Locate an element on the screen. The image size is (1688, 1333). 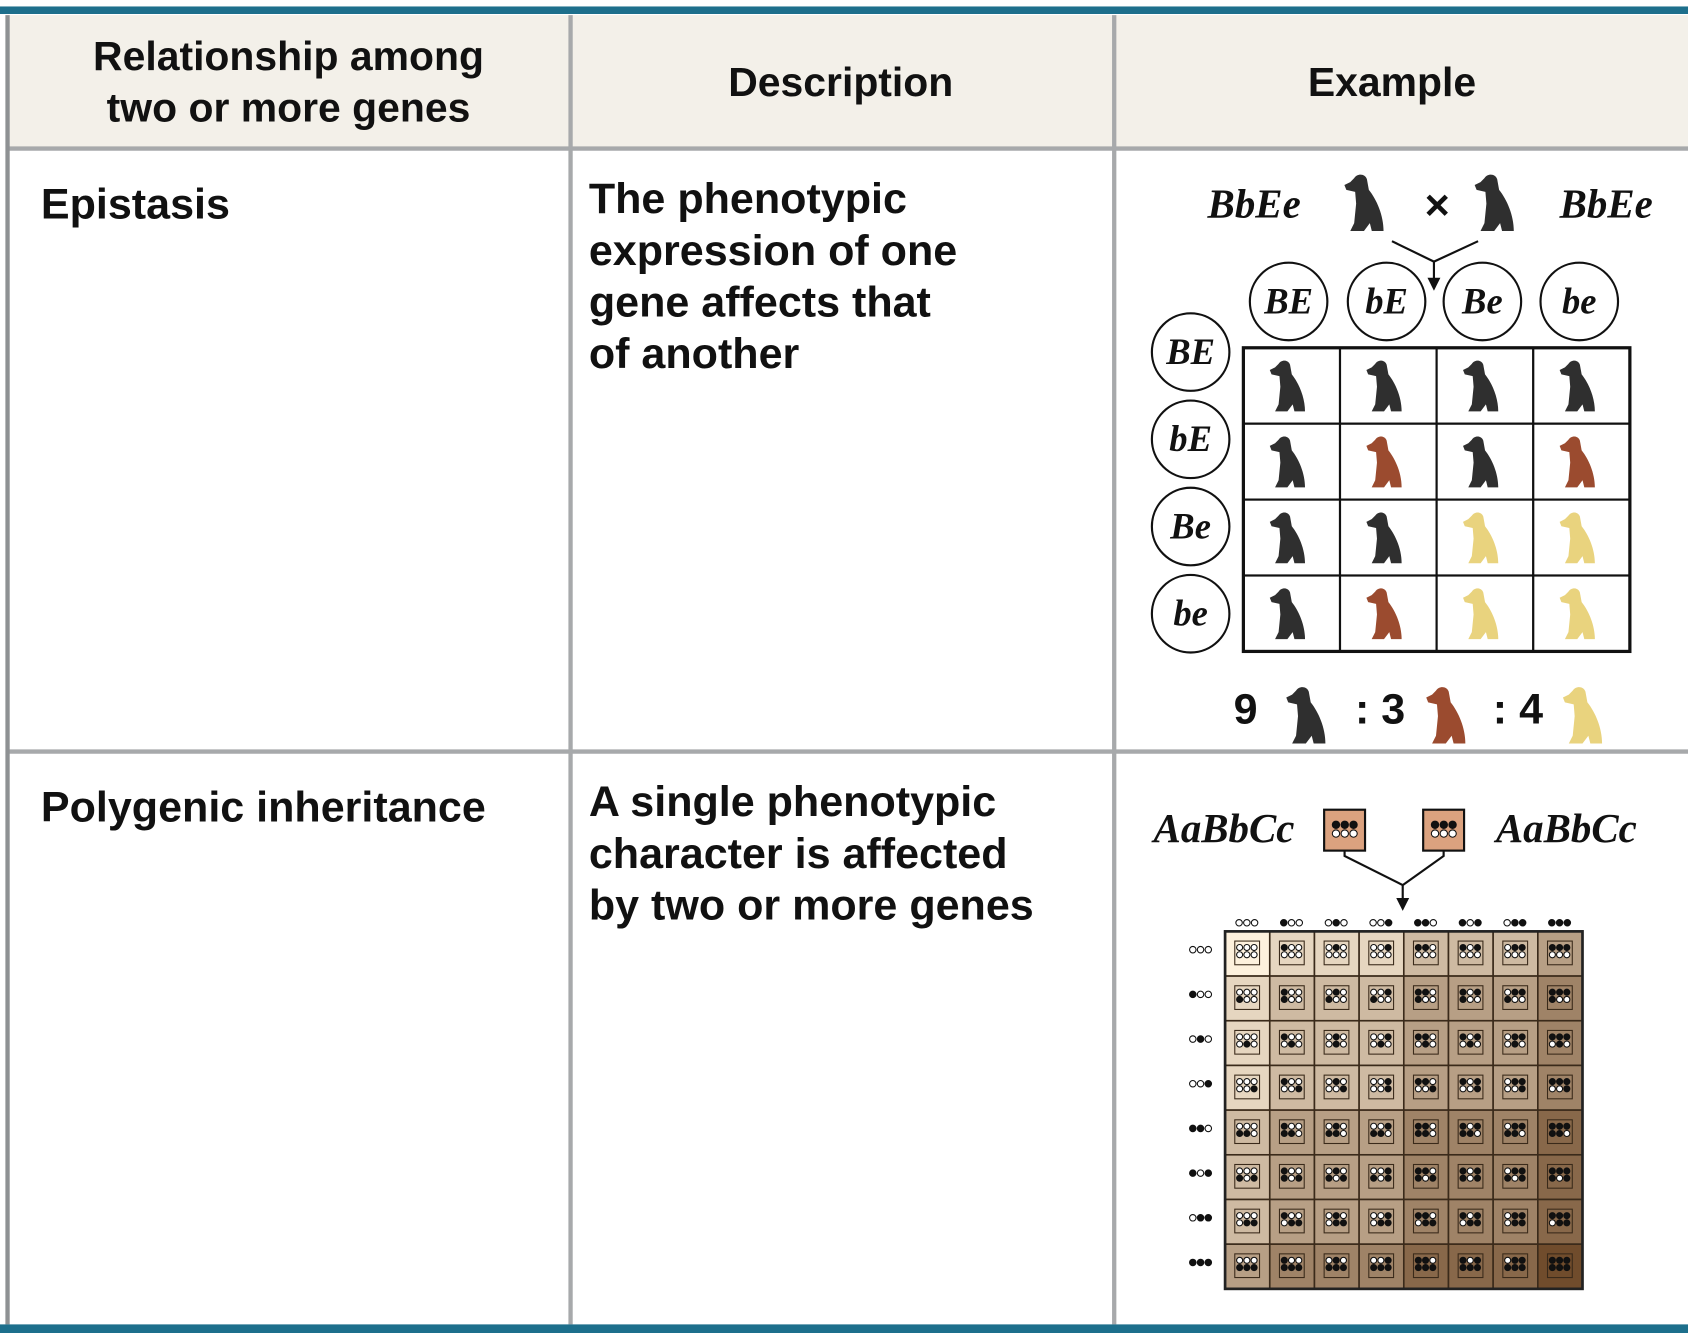
relationship: Epistasis is located at coordinates (135, 205).